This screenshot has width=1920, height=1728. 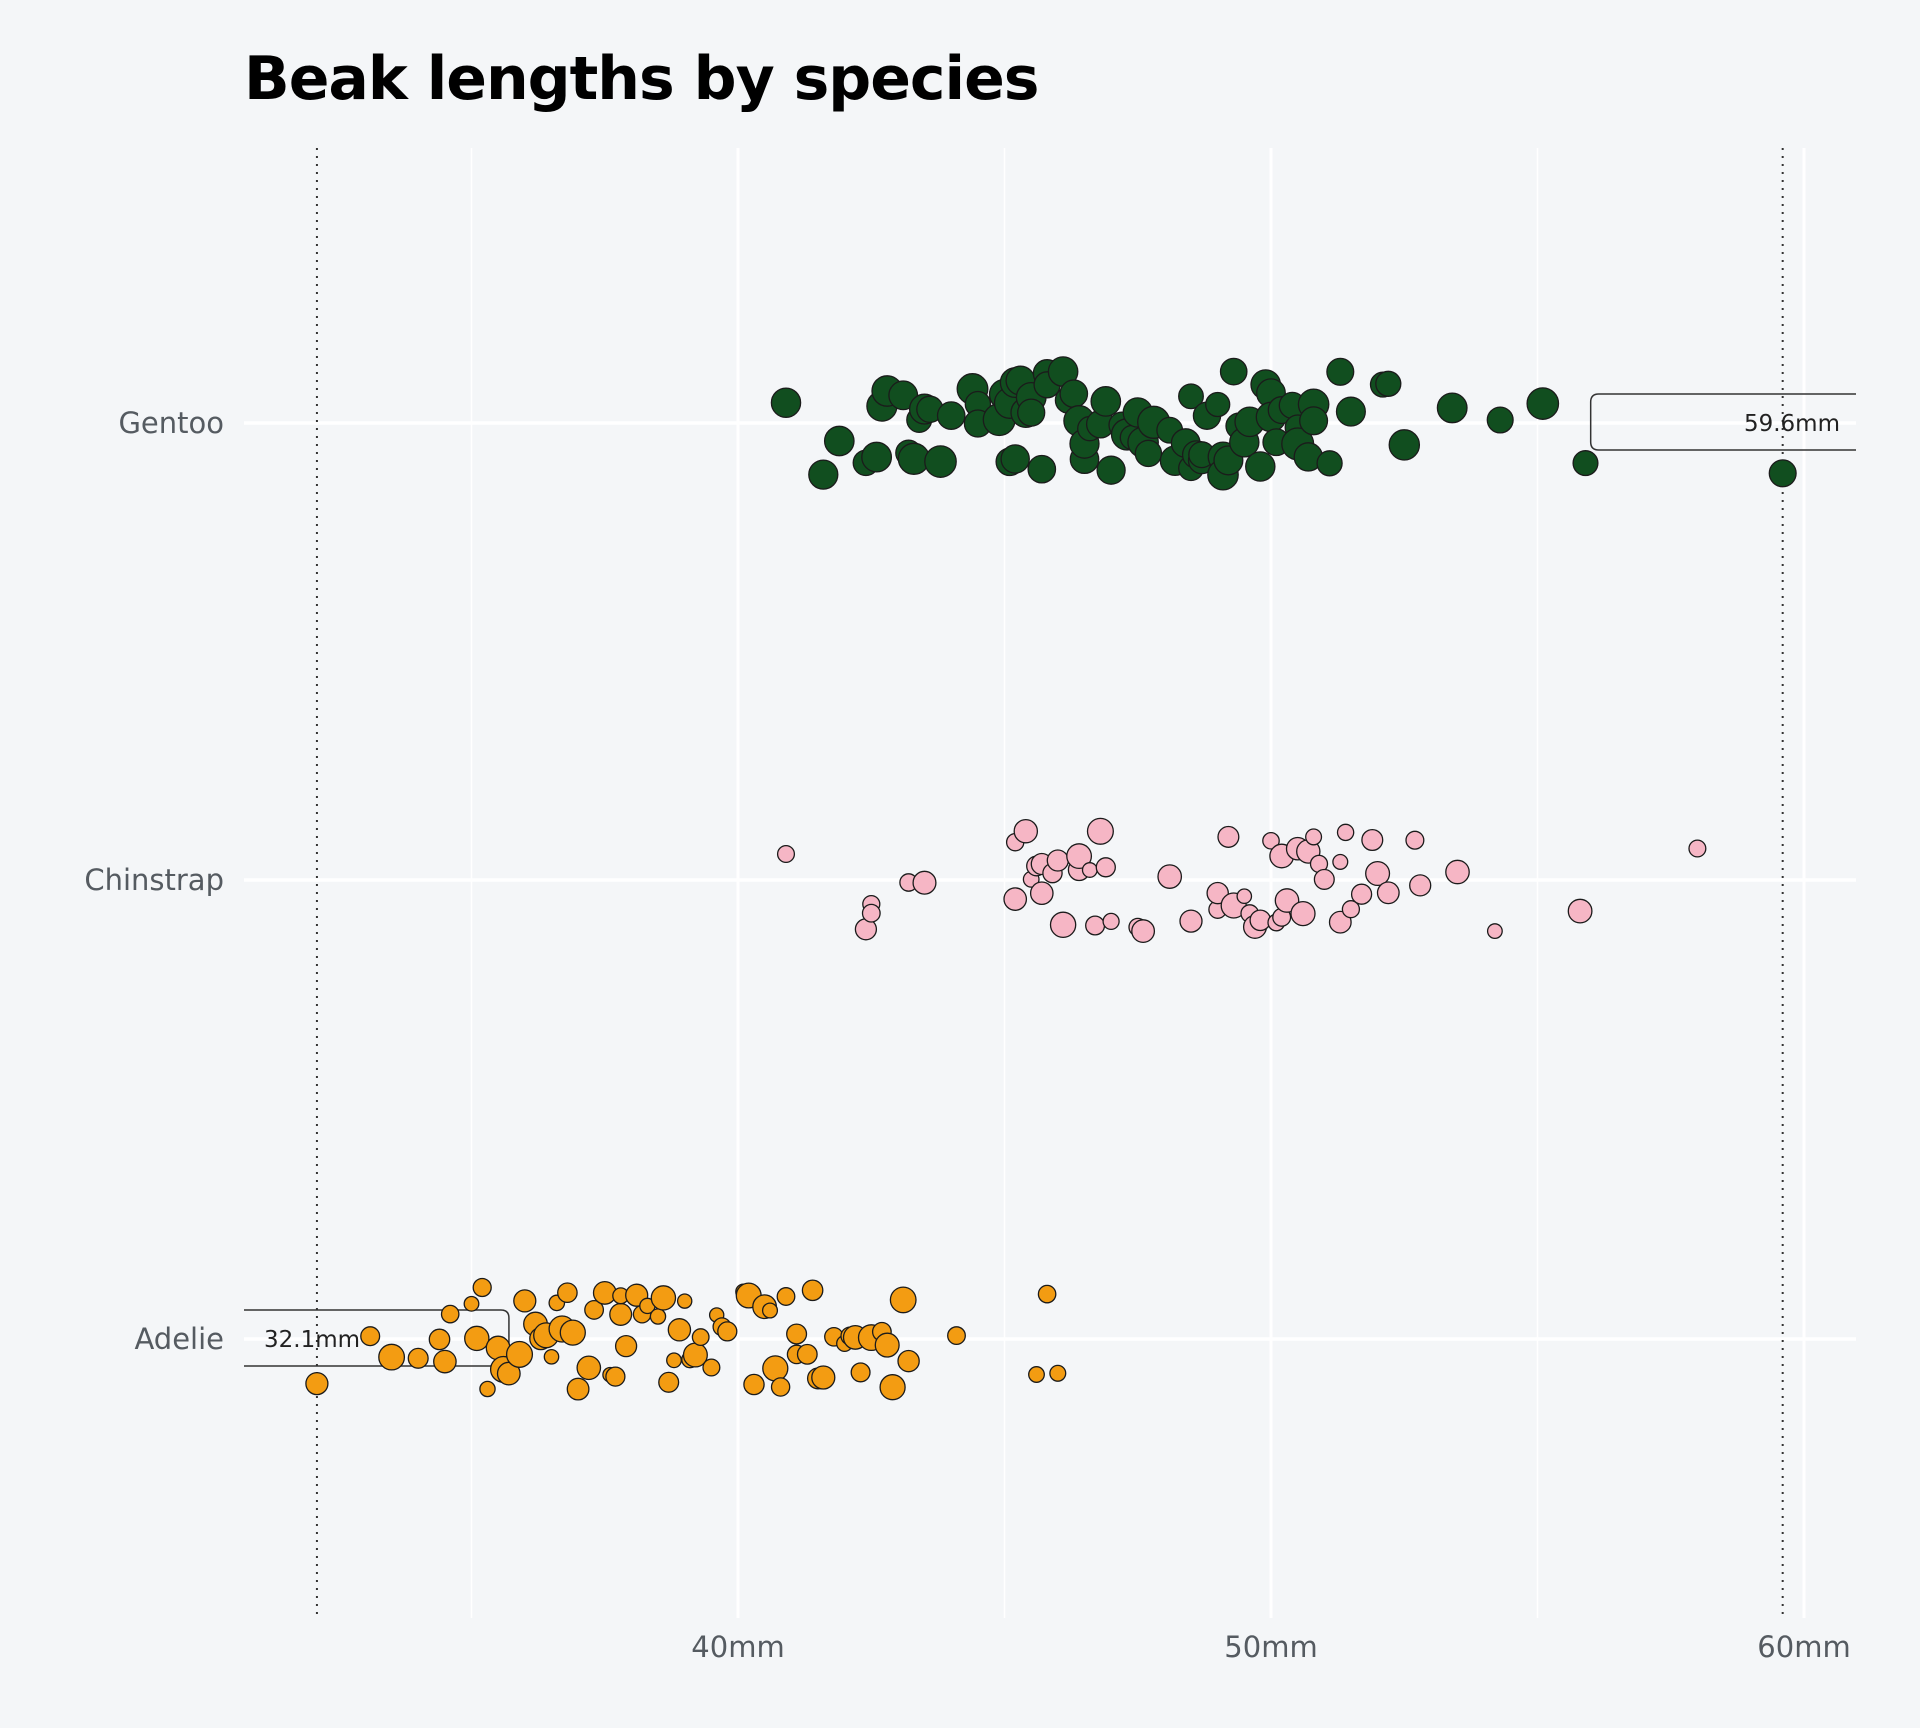 I want to click on annotation-bracket, so click(x=1722, y=422).